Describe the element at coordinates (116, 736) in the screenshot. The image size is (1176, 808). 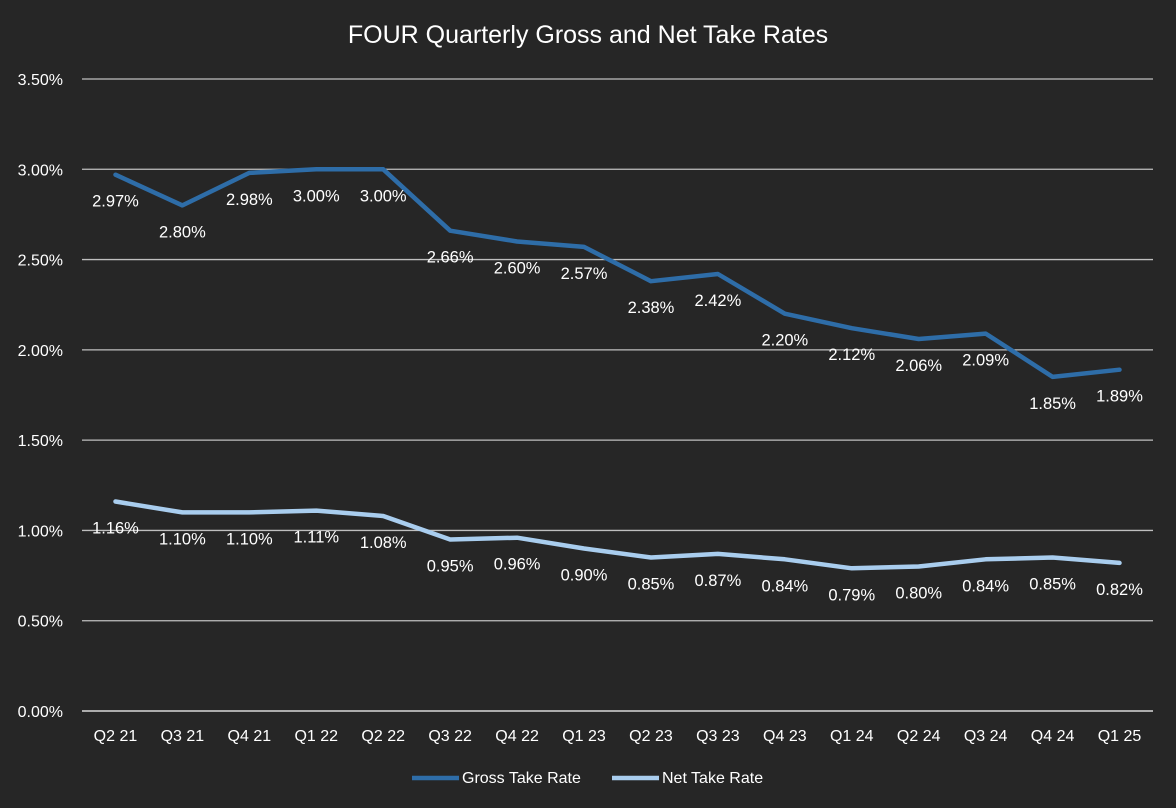
I see `x-tick-label: Q2 21` at that location.